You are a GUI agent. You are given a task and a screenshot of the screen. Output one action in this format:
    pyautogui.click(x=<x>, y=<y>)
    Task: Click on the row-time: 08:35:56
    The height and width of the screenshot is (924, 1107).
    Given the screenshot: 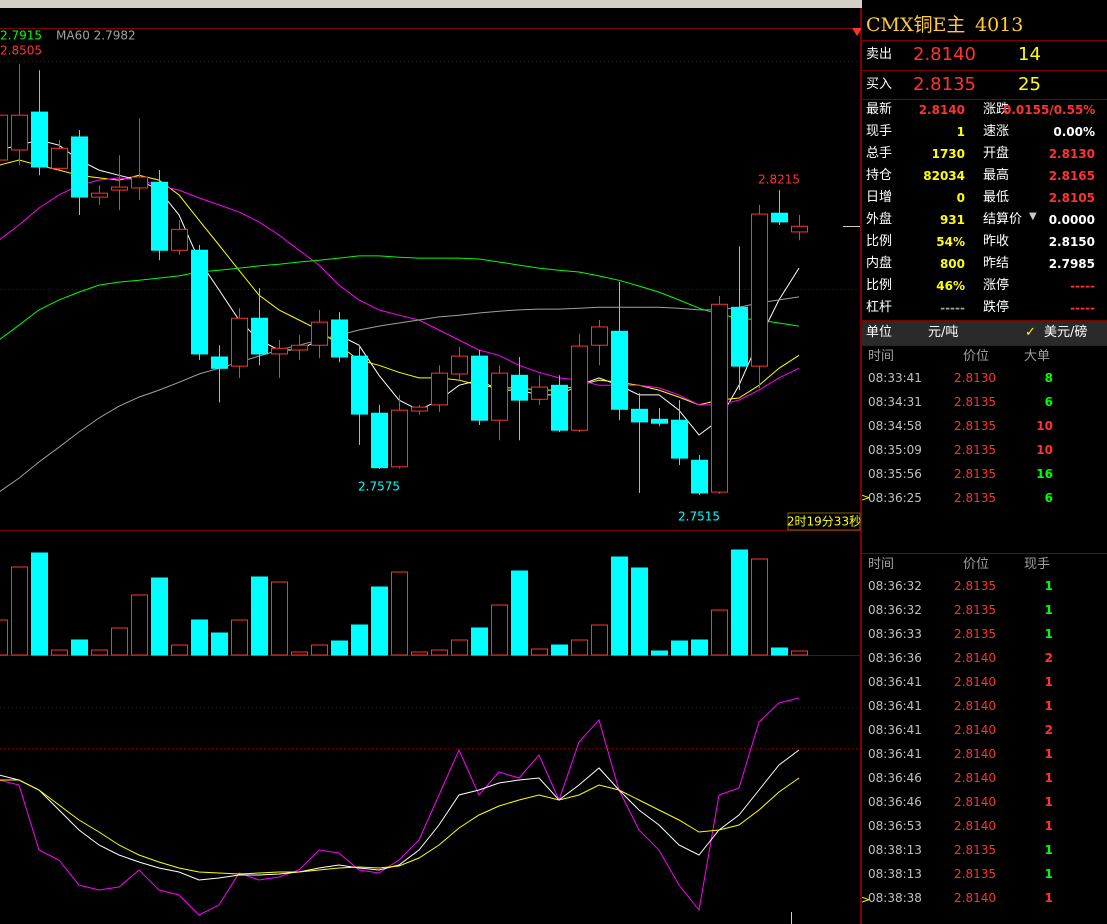 What is the action you would take?
    pyautogui.click(x=895, y=474)
    